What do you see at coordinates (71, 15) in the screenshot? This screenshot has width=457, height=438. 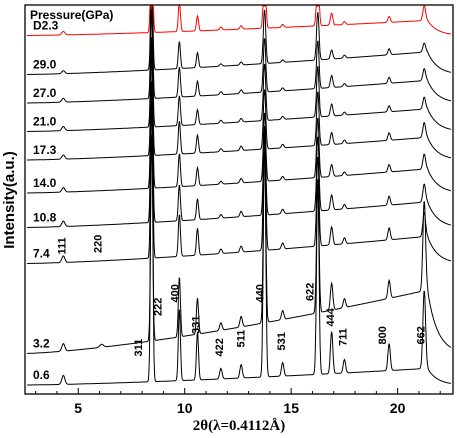 I see `legend-title: Pressure(GPa)` at bounding box center [71, 15].